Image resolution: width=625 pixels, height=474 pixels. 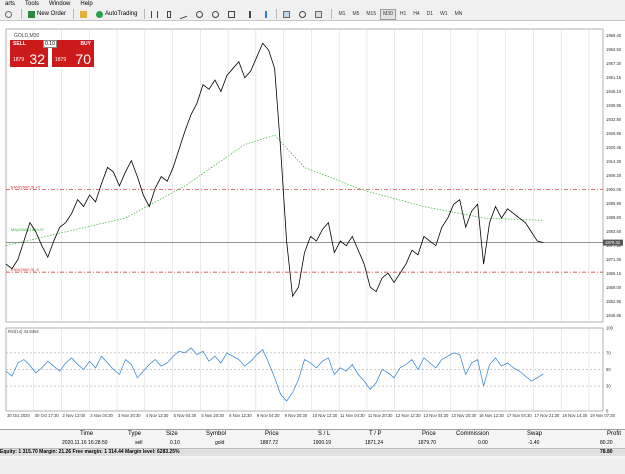 I want to click on timeframe-d1: D1, so click(x=430, y=14).